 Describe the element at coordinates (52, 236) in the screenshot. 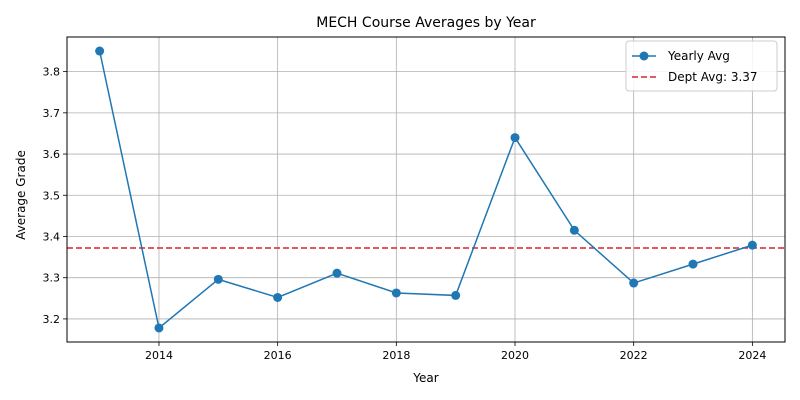

I see `y-tick-label: 3.4` at that location.